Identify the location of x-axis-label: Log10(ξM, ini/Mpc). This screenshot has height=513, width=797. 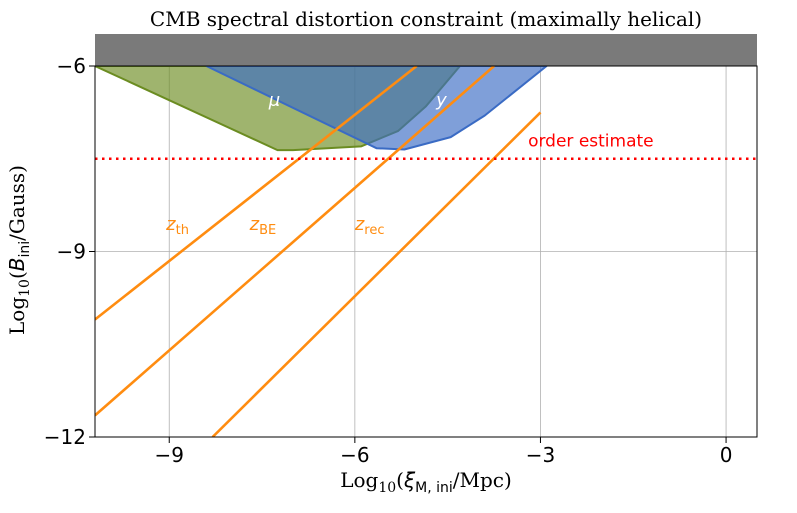
(426, 482).